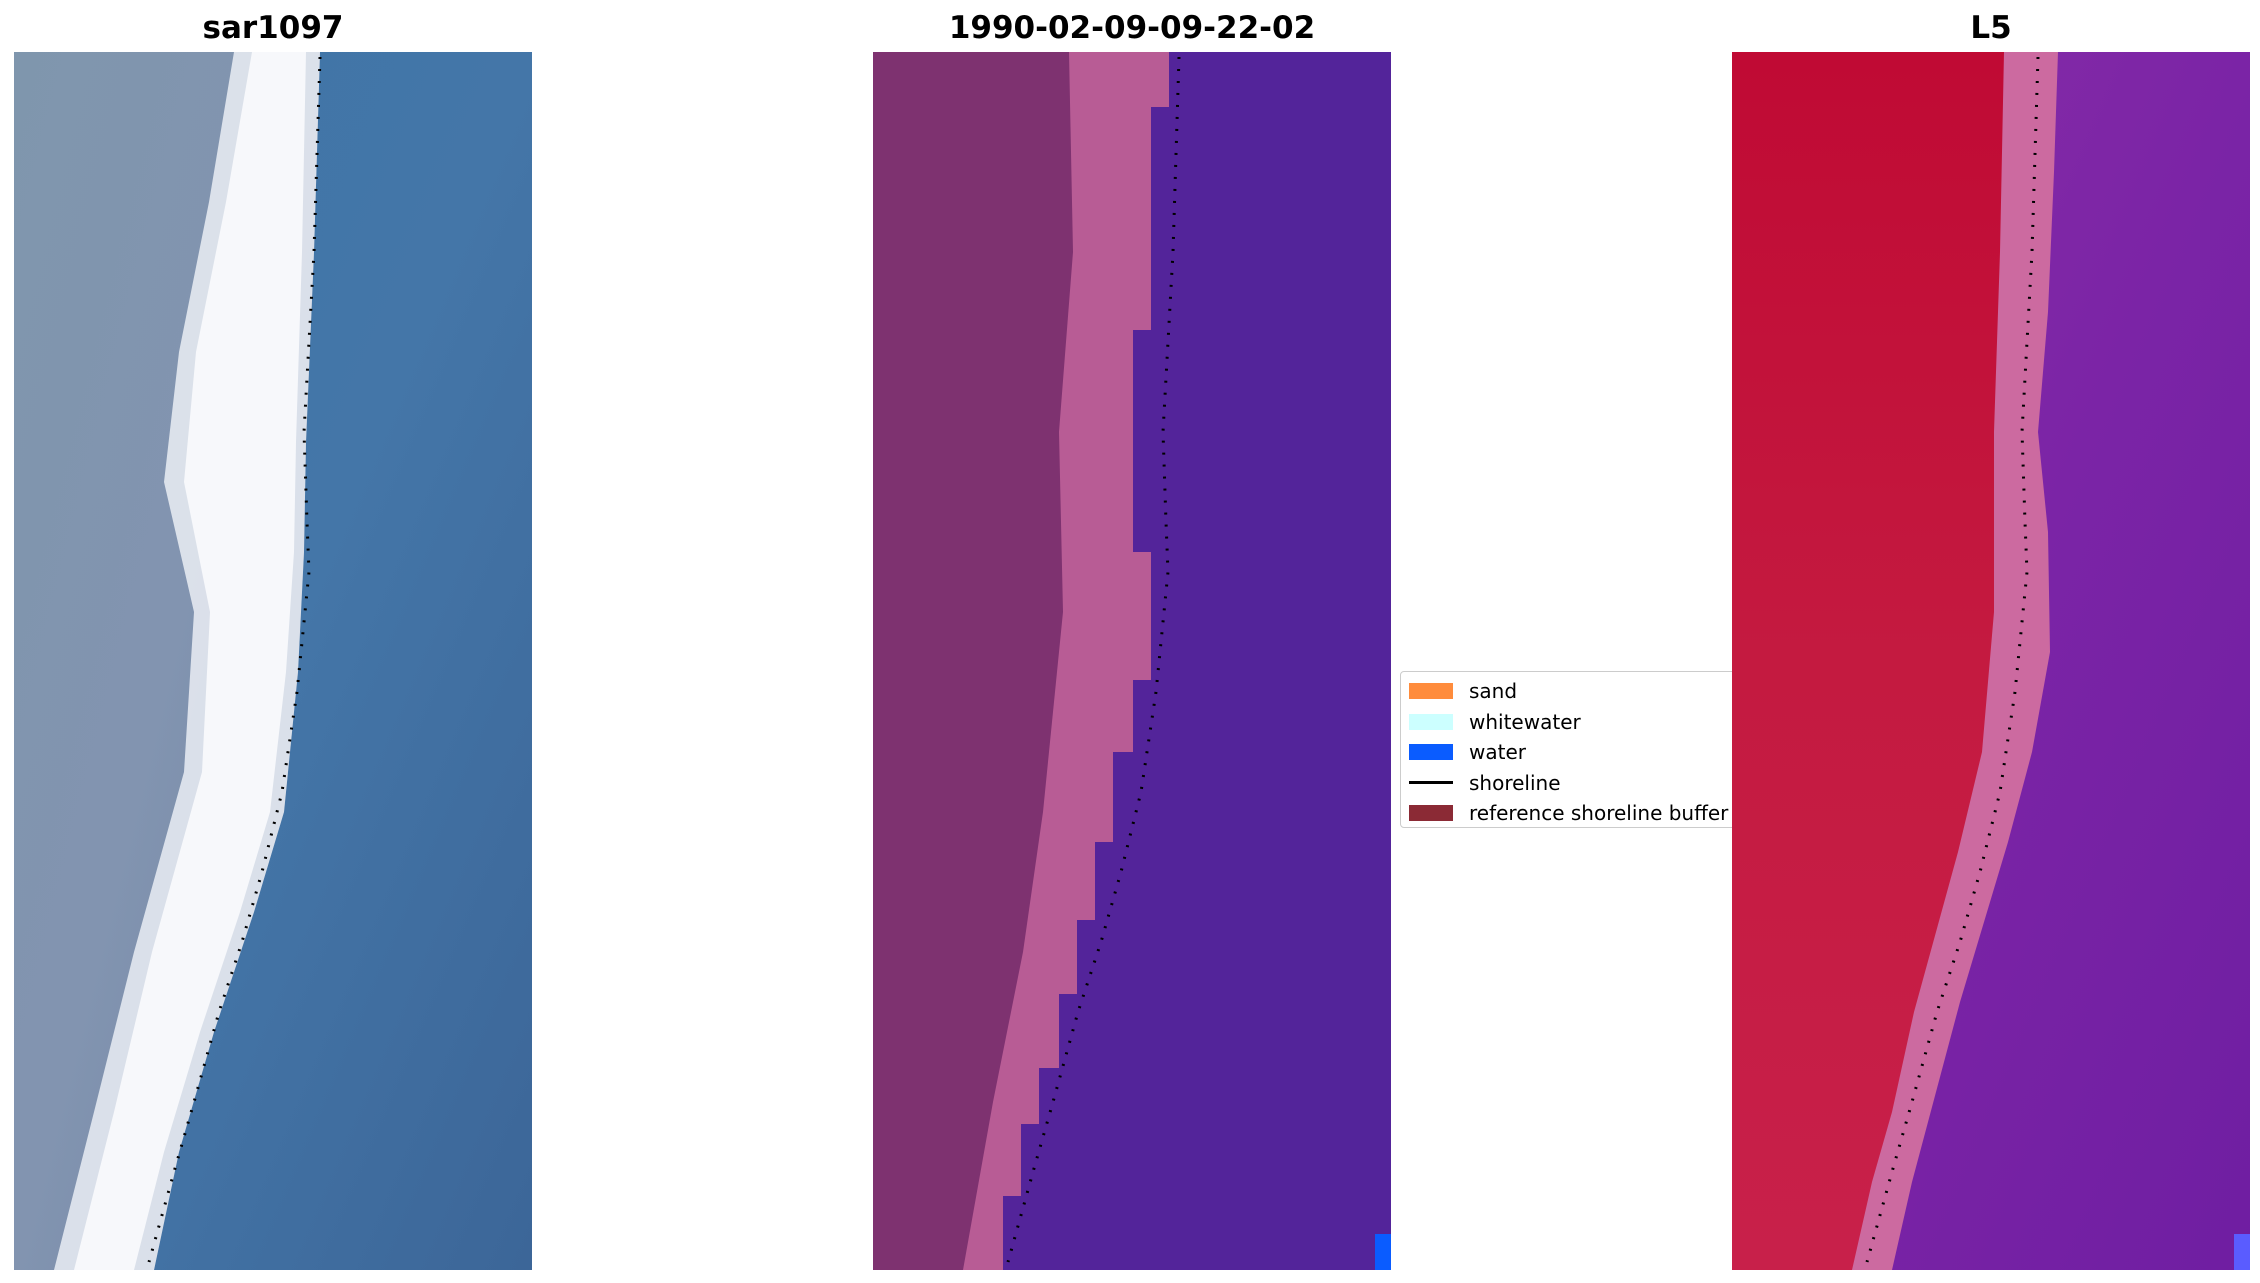 The width and height of the screenshot is (2260, 1283). Describe the element at coordinates (1599, 813) in the screenshot. I see `legend-label-reference-buffer: reference shoreline buffer` at that location.